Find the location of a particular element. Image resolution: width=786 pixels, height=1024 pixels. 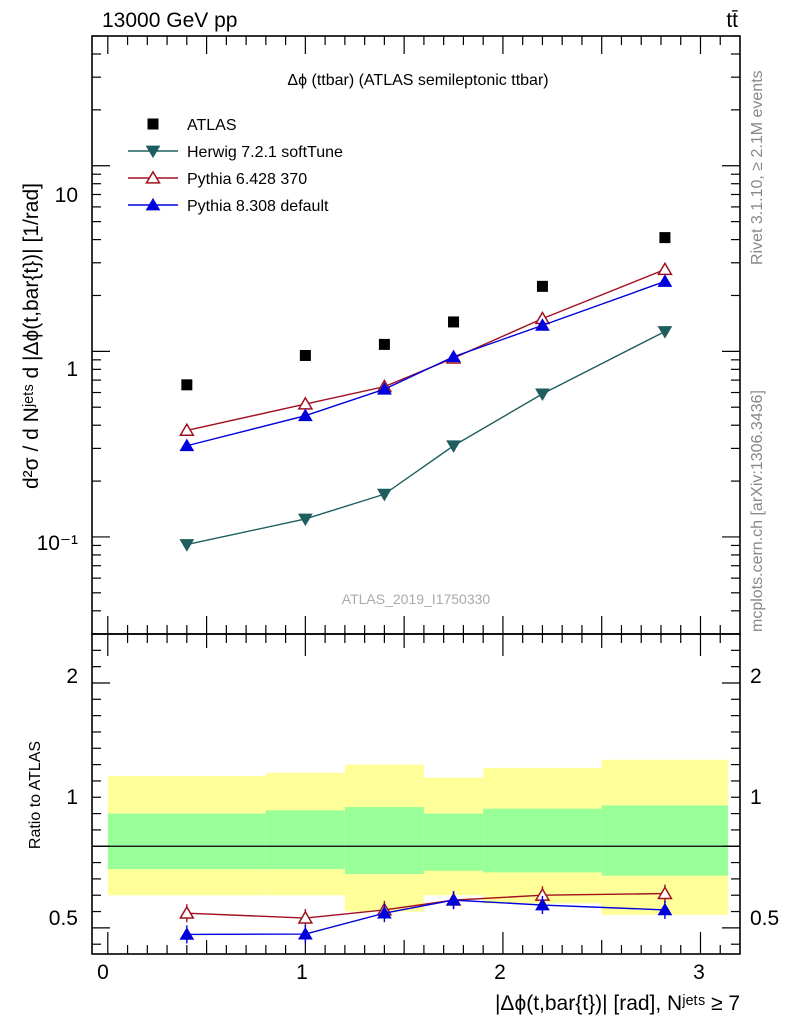

ratio-y-tick-label-right-1: 1 is located at coordinates (756, 797).